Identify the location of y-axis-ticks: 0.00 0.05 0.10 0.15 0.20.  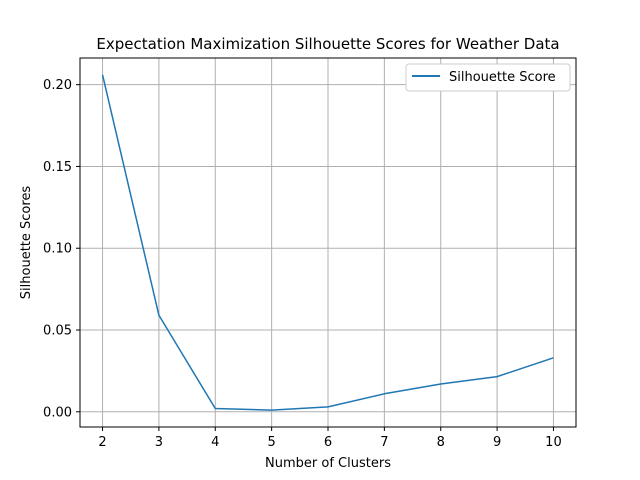
(61, 249).